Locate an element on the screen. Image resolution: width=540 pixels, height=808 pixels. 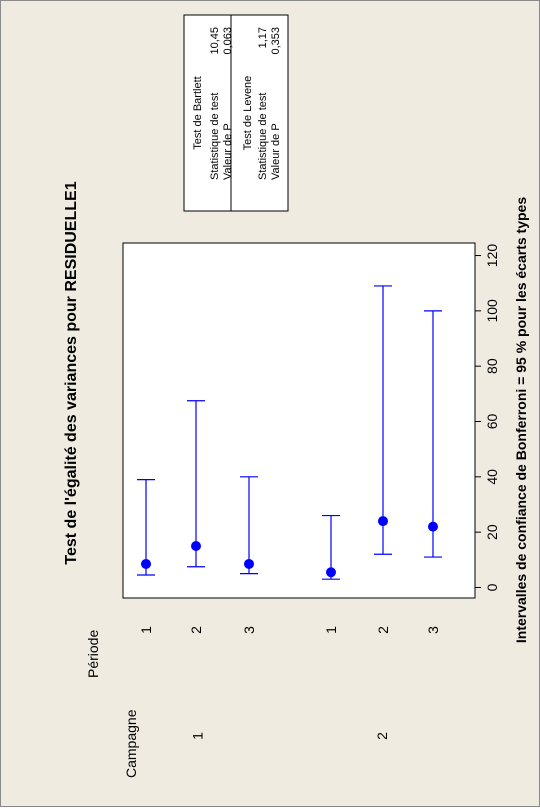
category-labels: 1 1 2 3 2 1 2 3 is located at coordinates (289, 683).